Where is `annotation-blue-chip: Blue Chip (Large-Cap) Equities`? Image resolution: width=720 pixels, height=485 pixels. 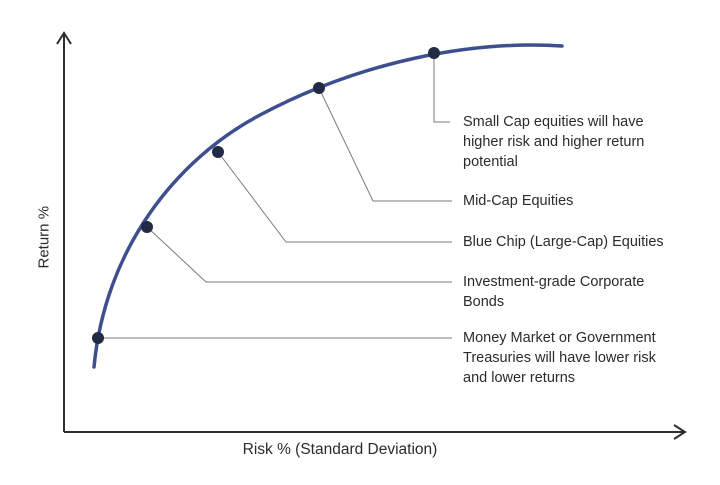 annotation-blue-chip: Blue Chip (Large-Cap) Equities is located at coordinates (563, 242).